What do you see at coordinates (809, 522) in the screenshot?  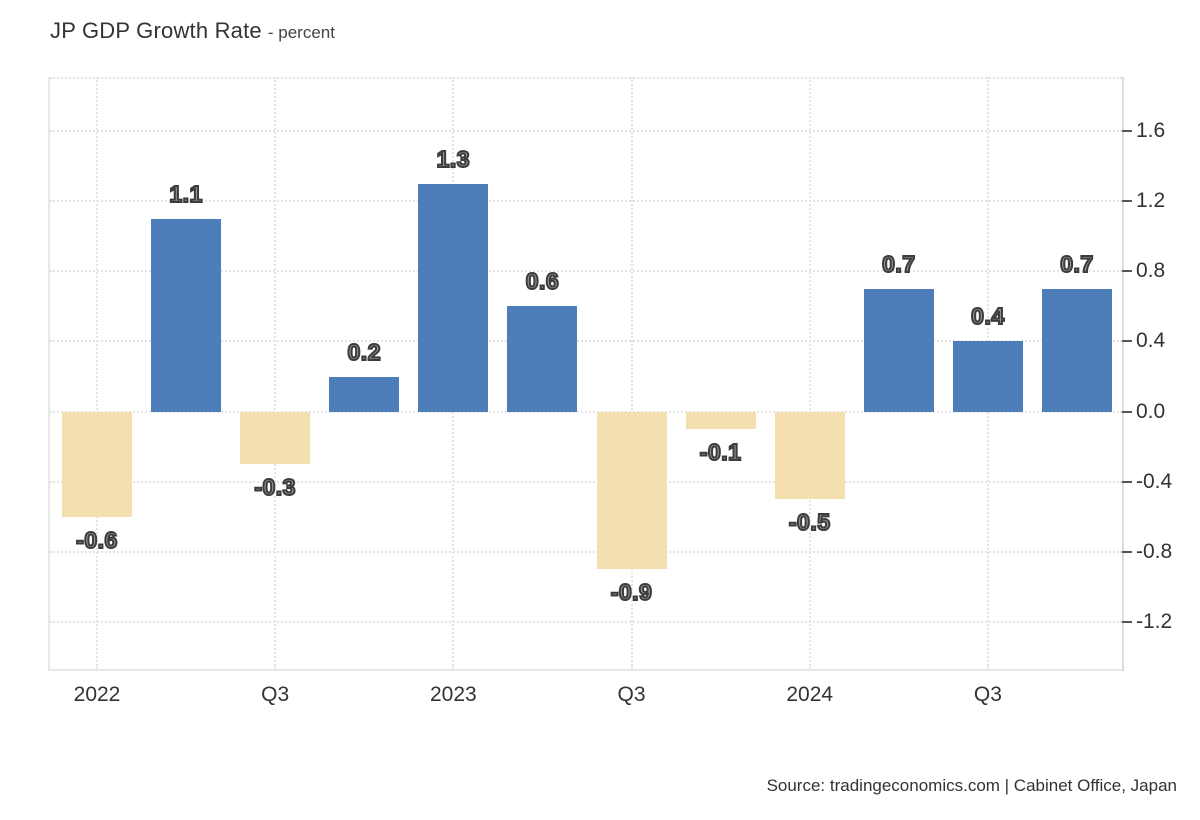 I see `bar-value-label: -0.5` at bounding box center [809, 522].